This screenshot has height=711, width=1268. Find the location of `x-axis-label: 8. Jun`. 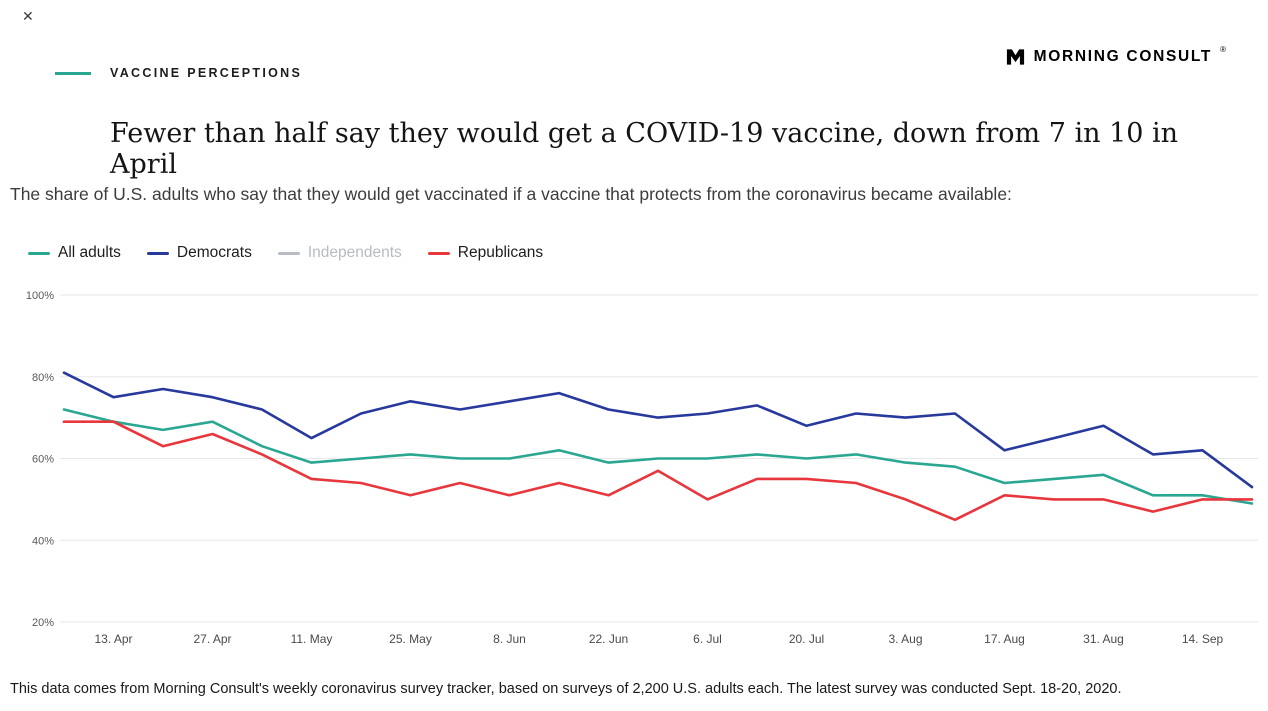

x-axis-label: 8. Jun is located at coordinates (509, 639).